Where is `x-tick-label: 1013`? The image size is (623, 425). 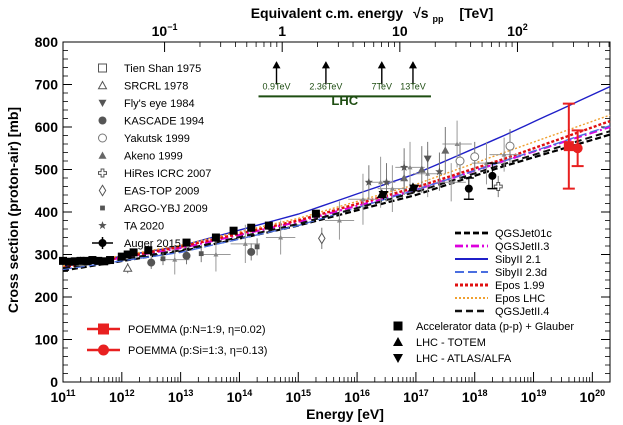 x-tick-label: 1013 is located at coordinates (181, 396).